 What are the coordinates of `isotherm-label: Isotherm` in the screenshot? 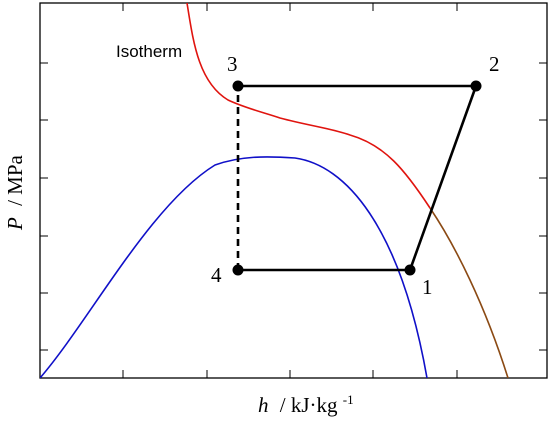 It's located at (149, 51).